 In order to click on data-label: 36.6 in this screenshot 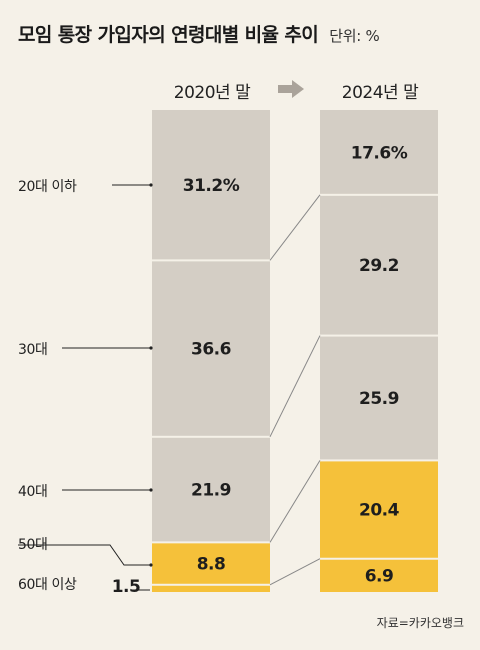, I will do `click(211, 350)`.